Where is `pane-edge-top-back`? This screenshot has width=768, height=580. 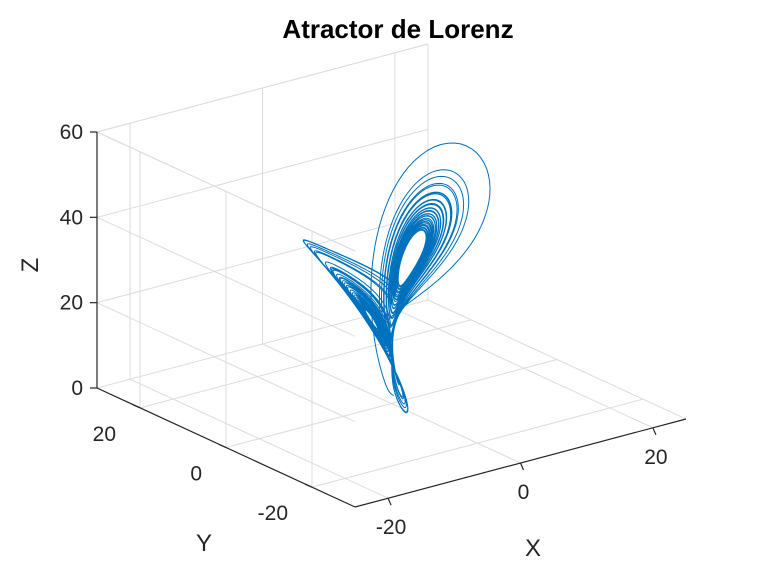 pane-edge-top-back is located at coordinates (262, 88).